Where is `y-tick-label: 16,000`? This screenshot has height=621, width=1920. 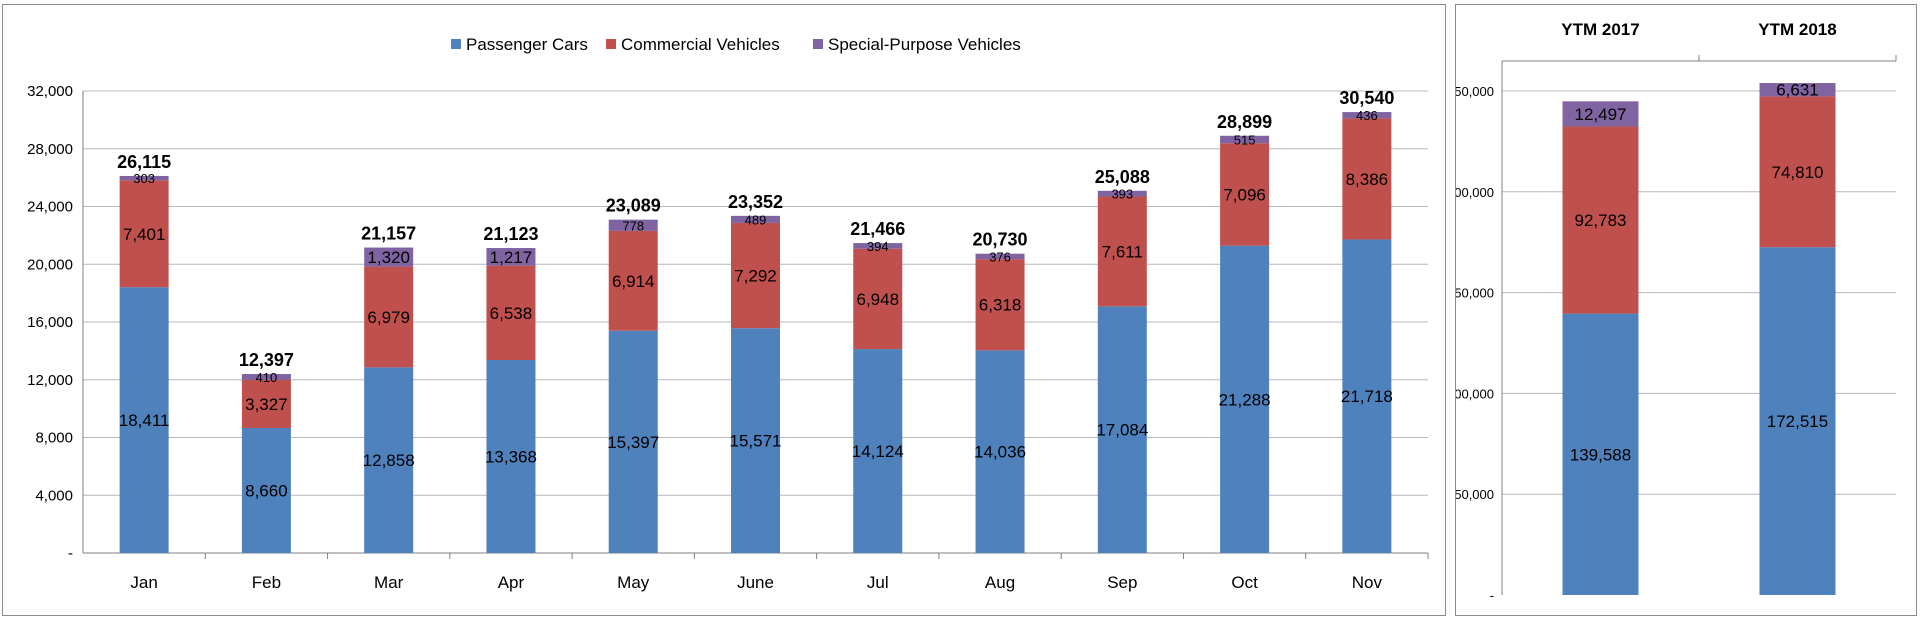
y-tick-label: 16,000 is located at coordinates (50, 322).